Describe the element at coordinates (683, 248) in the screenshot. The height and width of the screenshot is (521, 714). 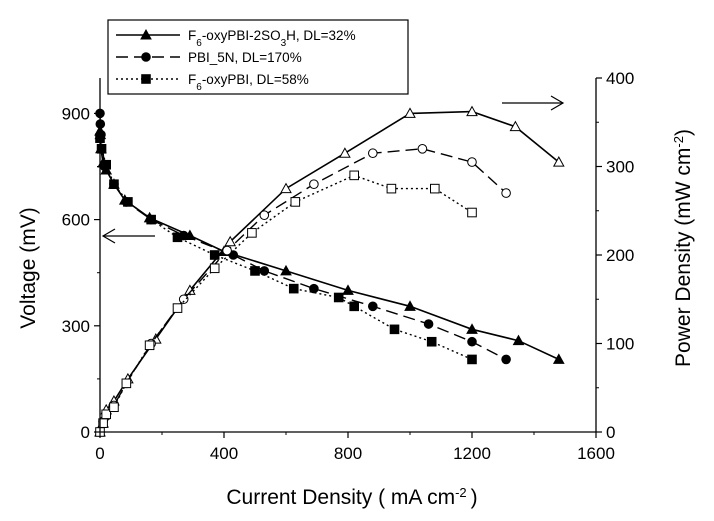
I see `y-right-axis-title: Power Density (mW cm-2)` at that location.